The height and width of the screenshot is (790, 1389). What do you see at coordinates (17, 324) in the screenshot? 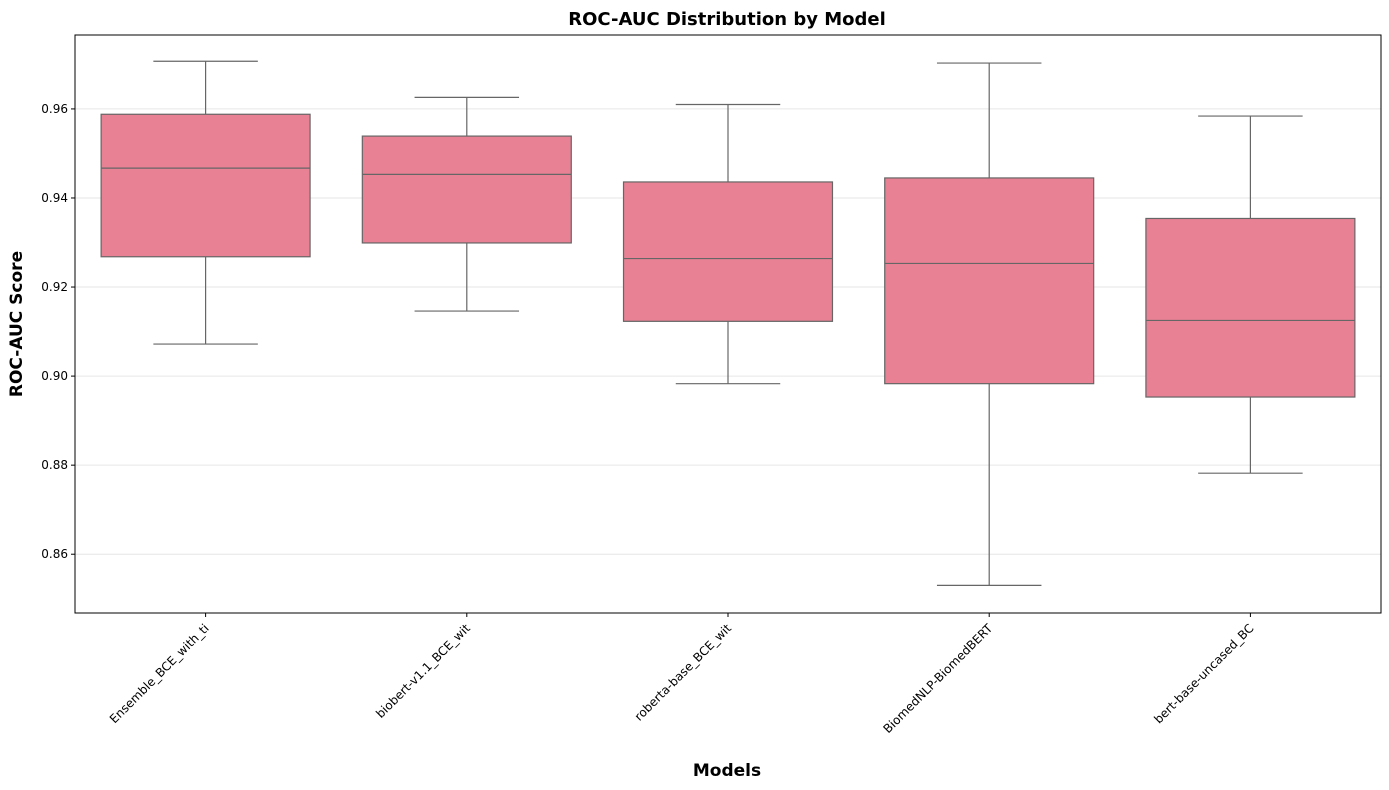
I see `y-axis-label: ROC-AUC Score` at bounding box center [17, 324].